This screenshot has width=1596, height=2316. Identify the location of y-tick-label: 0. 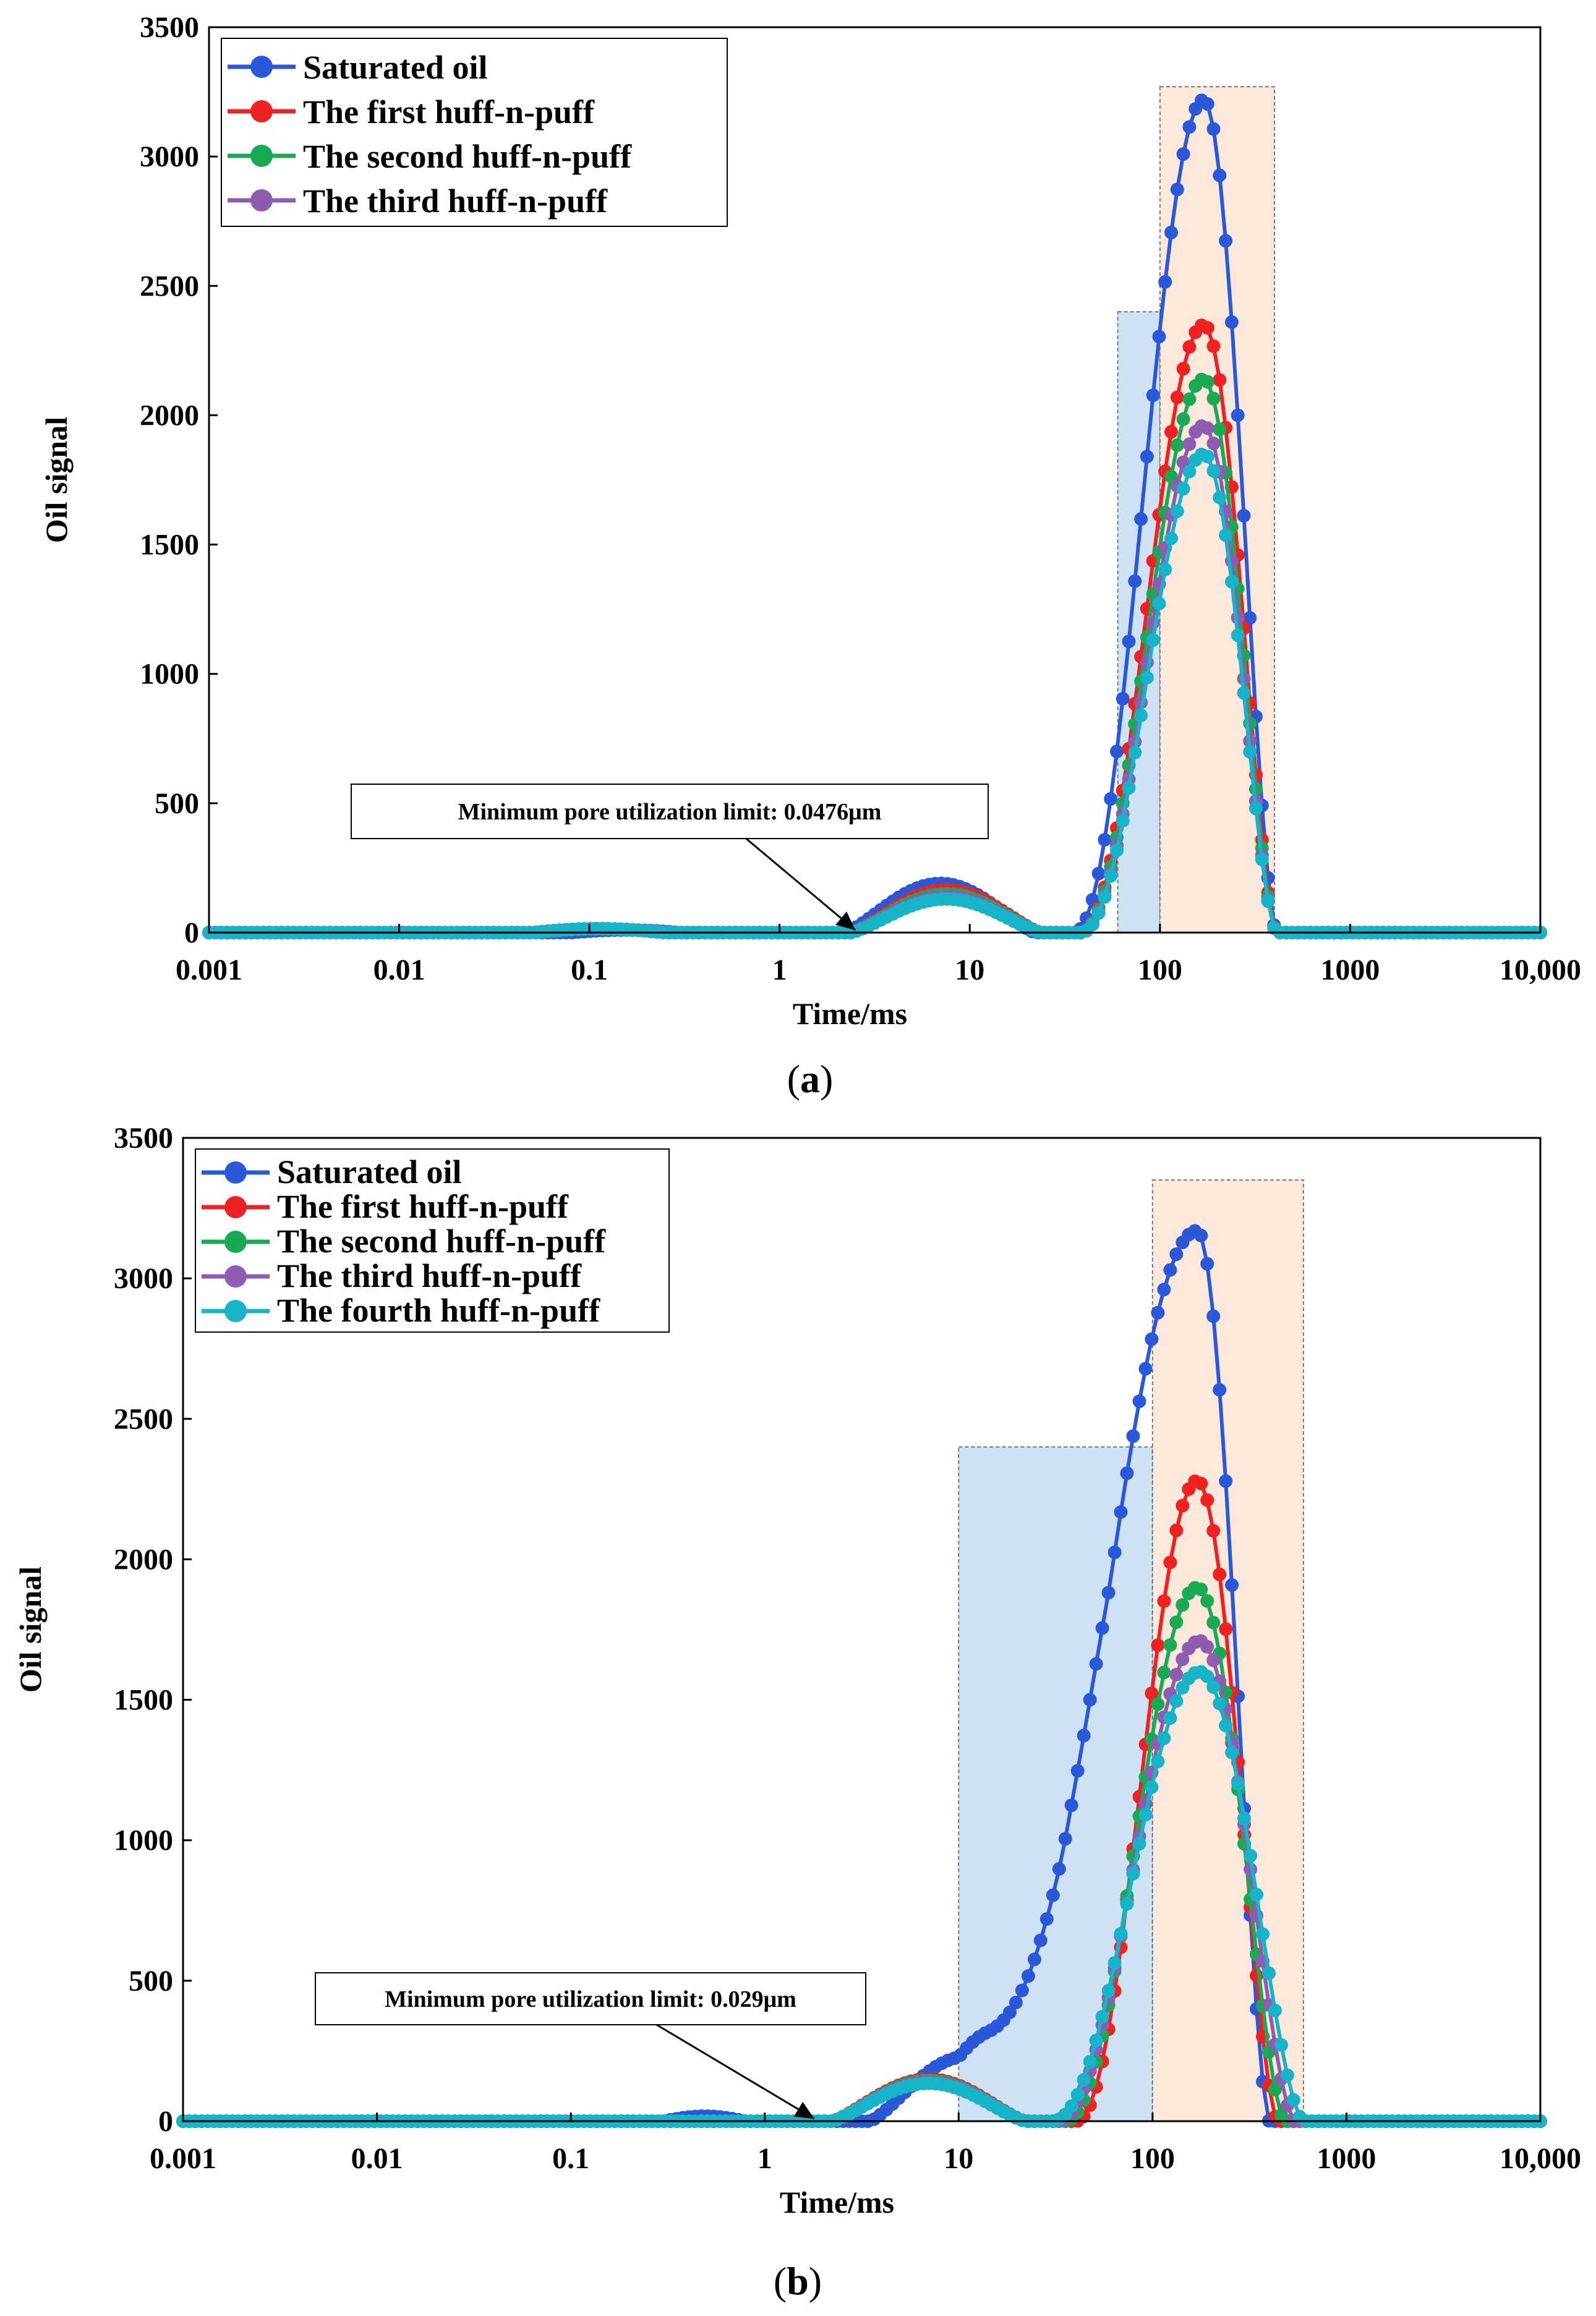
(191, 933).